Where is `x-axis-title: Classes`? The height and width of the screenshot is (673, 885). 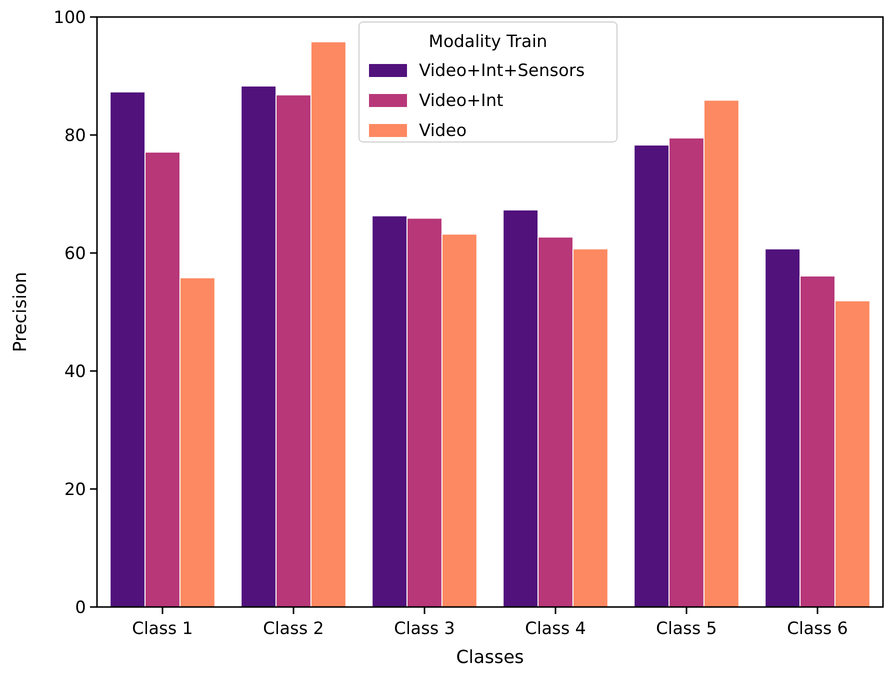 x-axis-title: Classes is located at coordinates (490, 657).